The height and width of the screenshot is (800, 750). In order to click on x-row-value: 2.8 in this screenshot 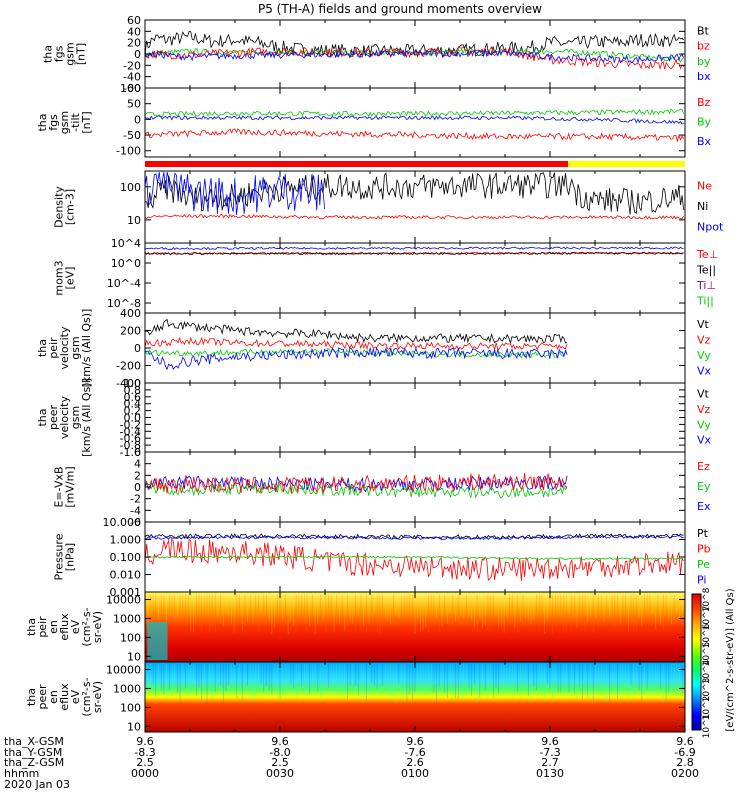, I will do `click(685, 762)`.